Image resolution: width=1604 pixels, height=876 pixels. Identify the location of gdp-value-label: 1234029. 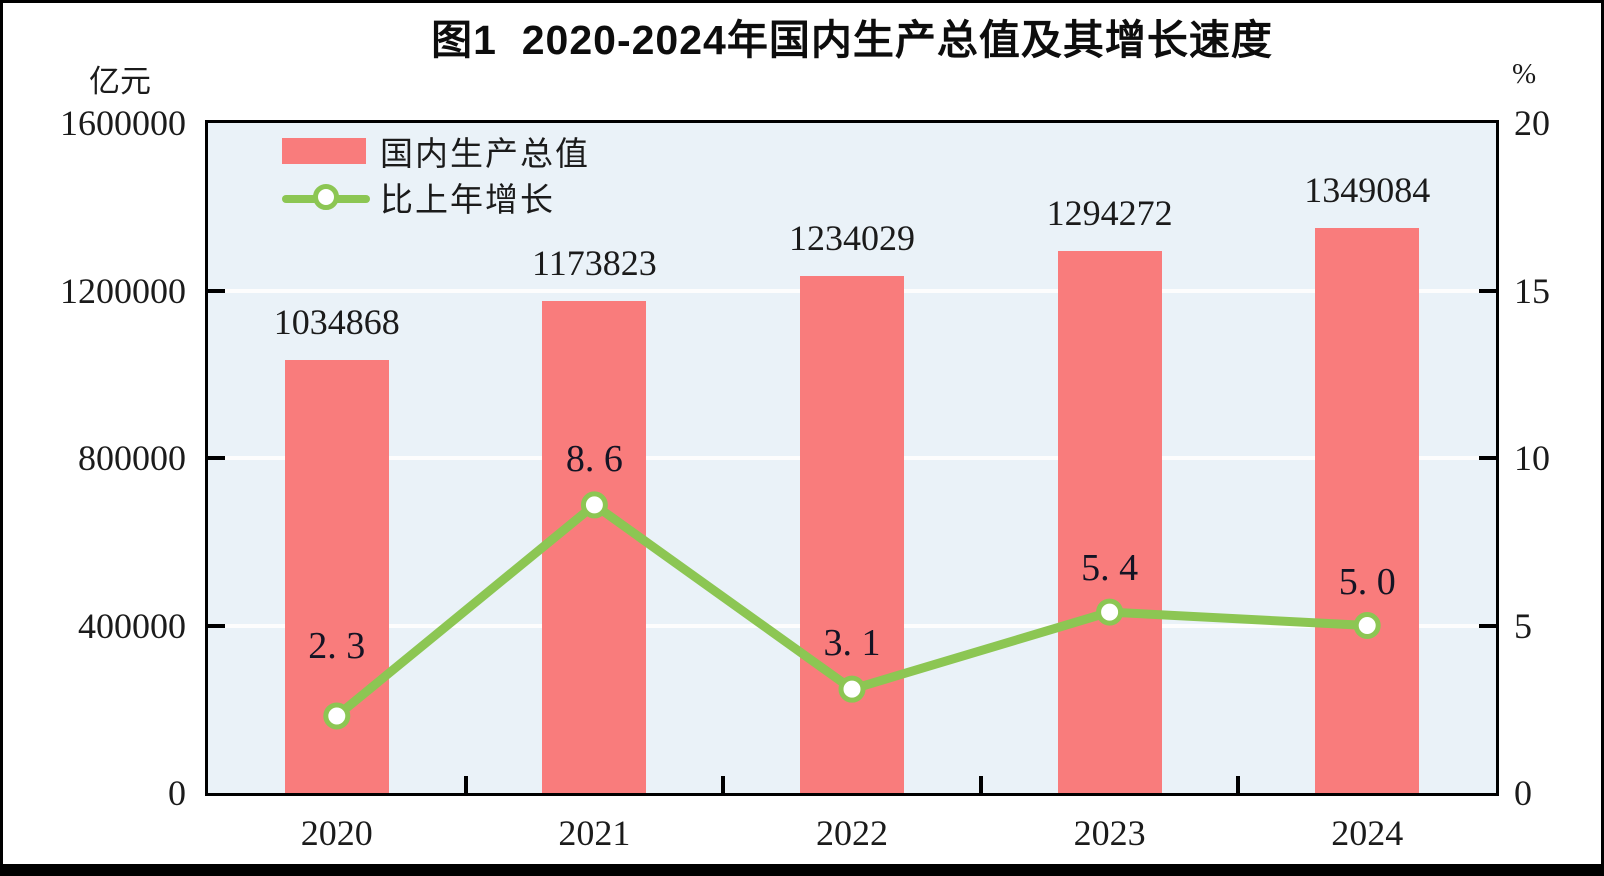
(852, 238).